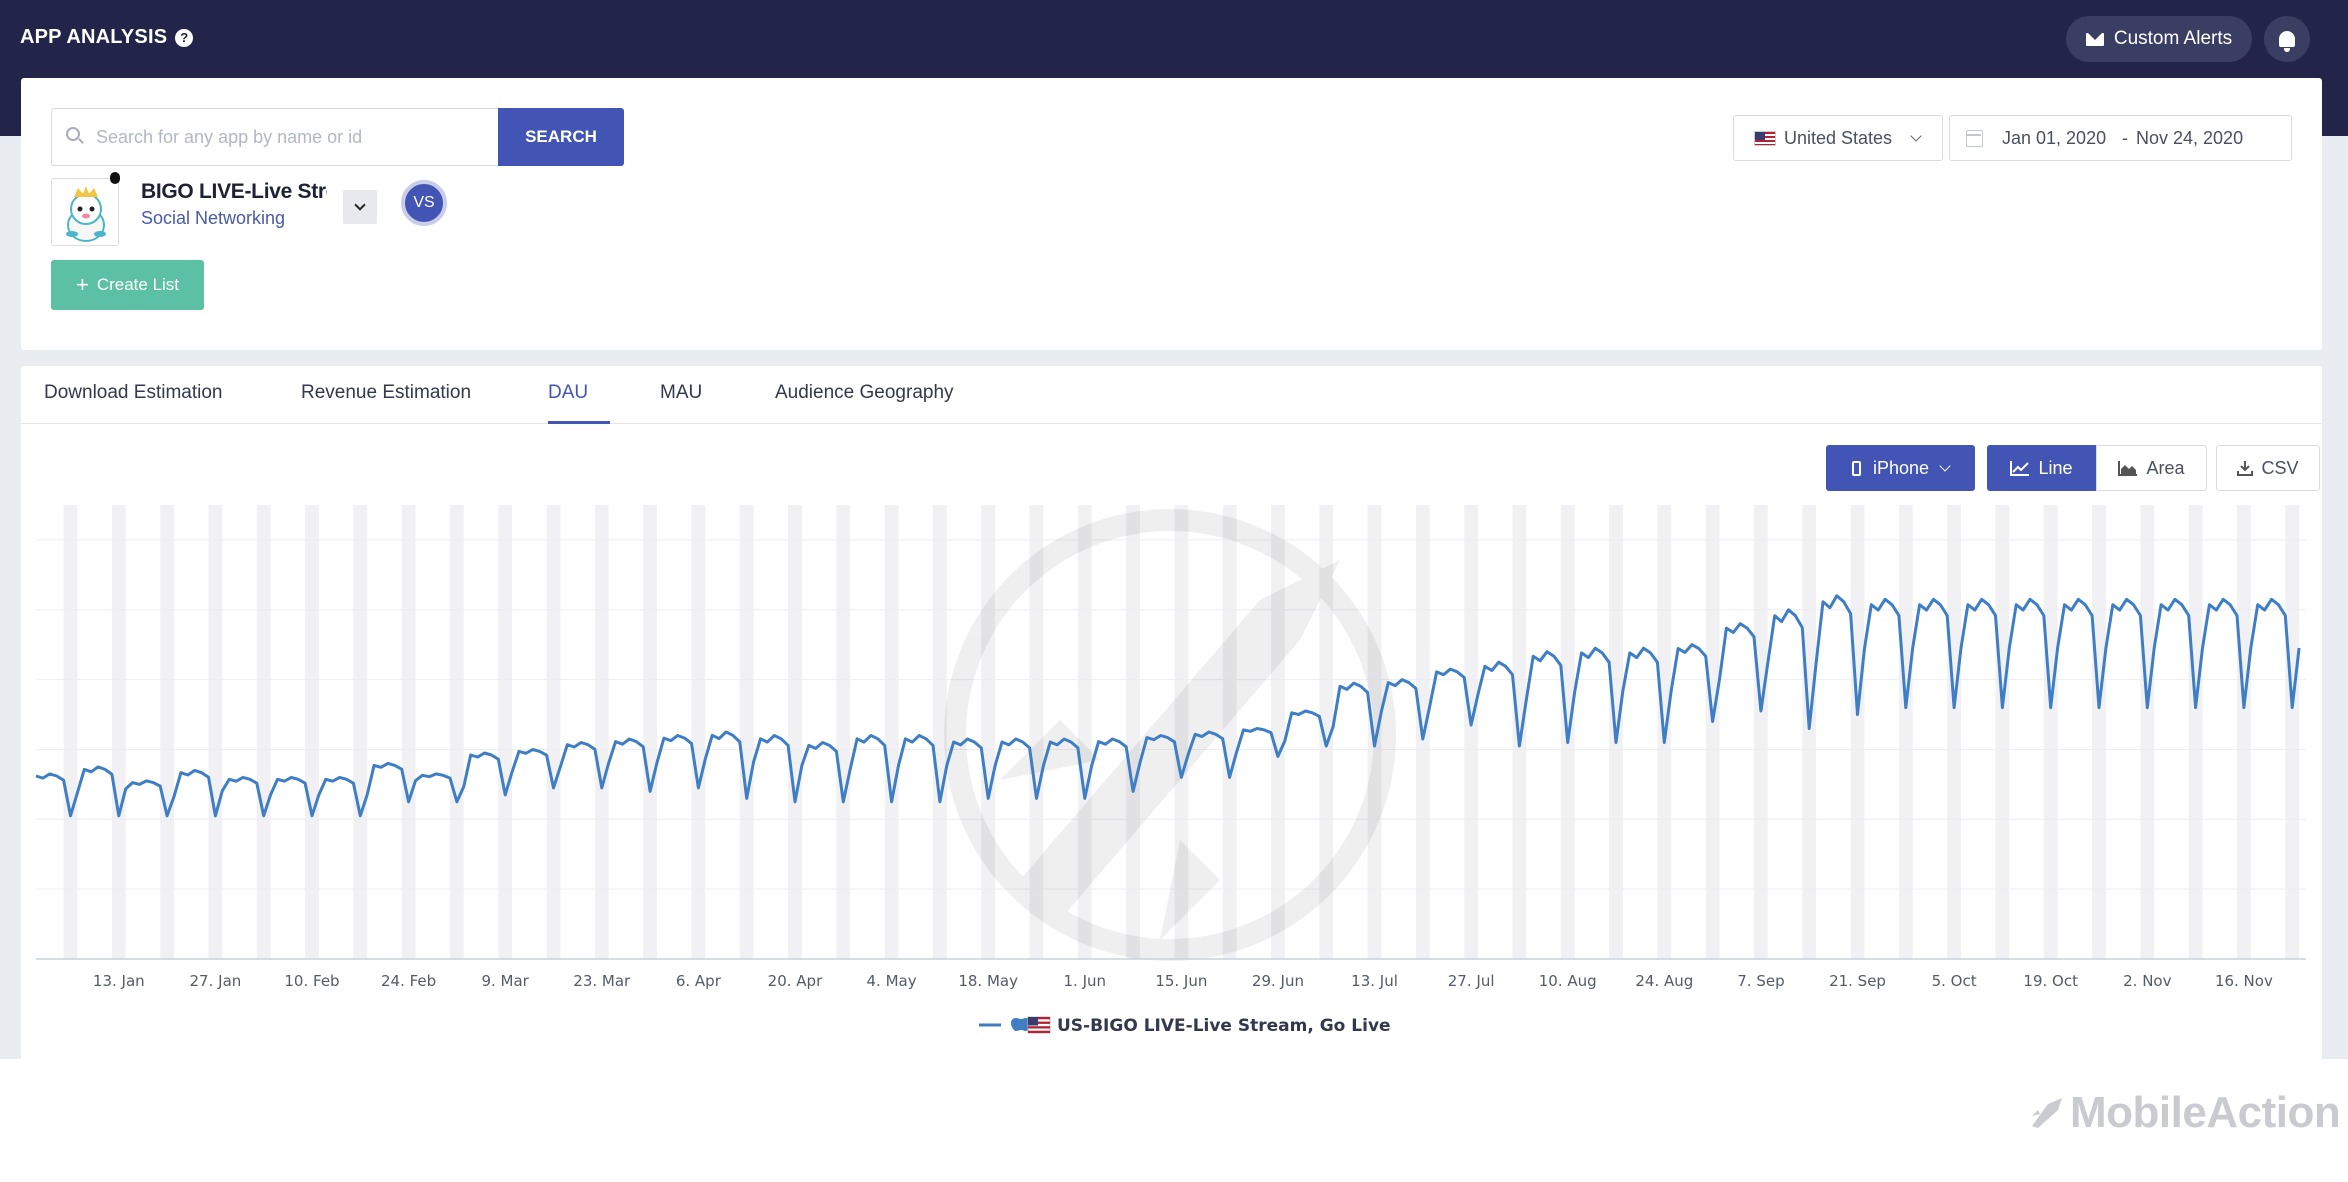 The height and width of the screenshot is (1182, 2348). What do you see at coordinates (2050, 981) in the screenshot?
I see `x-tick-label: 19. Oct` at bounding box center [2050, 981].